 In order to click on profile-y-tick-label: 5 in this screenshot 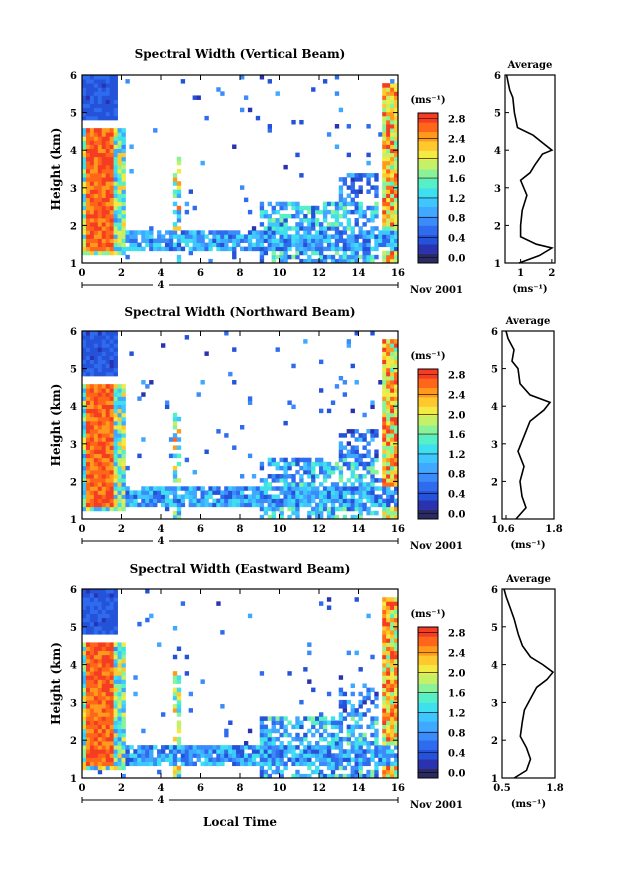, I will do `click(497, 114)`.